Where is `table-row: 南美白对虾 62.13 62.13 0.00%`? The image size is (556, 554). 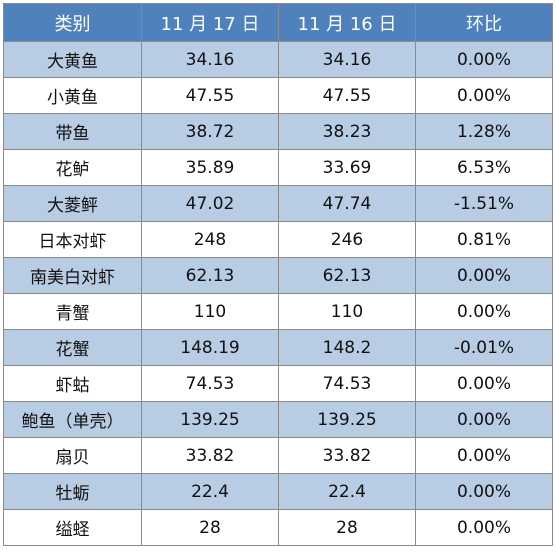
table-row: 南美白对虾 62.13 62.13 0.00% is located at coordinates (278, 275).